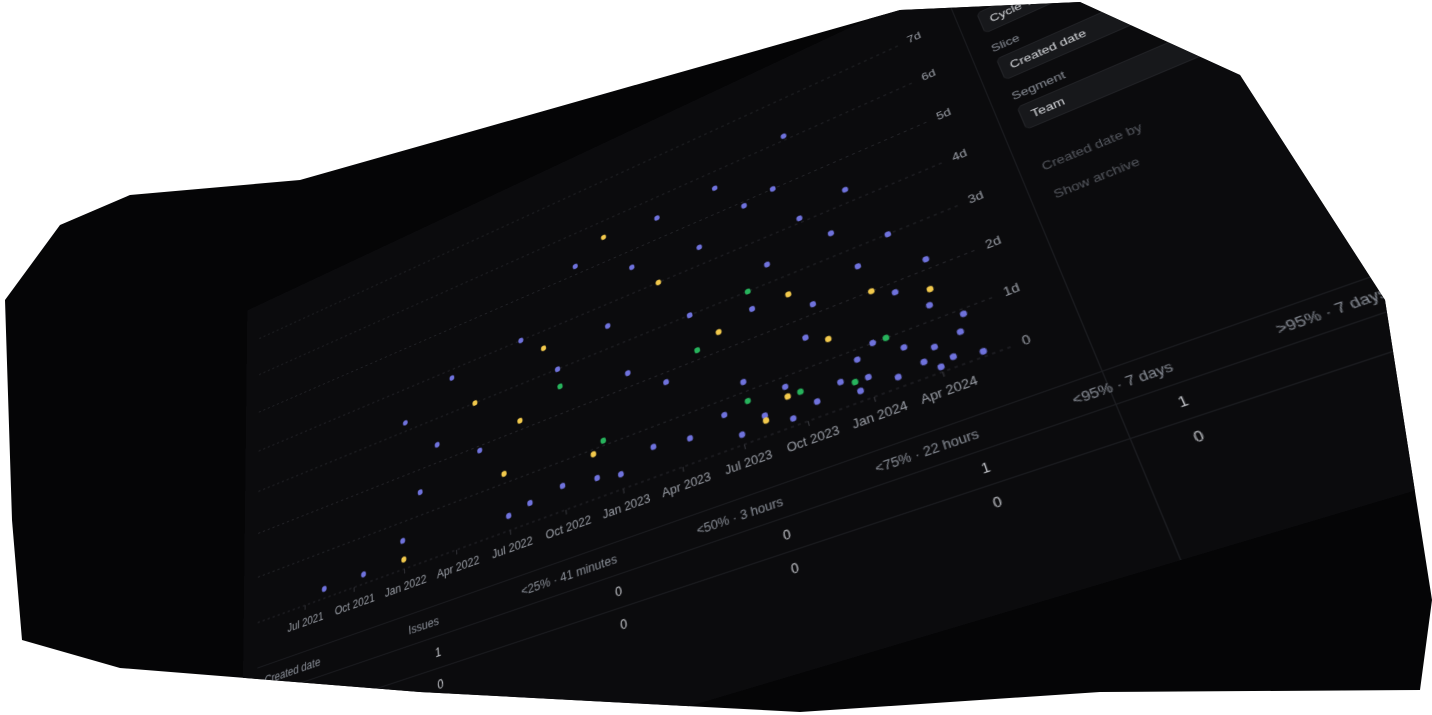 Image resolution: width=1432 pixels, height=715 pixels. Describe the element at coordinates (1011, 290) in the screenshot. I see `y-tick-label: 1d` at that location.